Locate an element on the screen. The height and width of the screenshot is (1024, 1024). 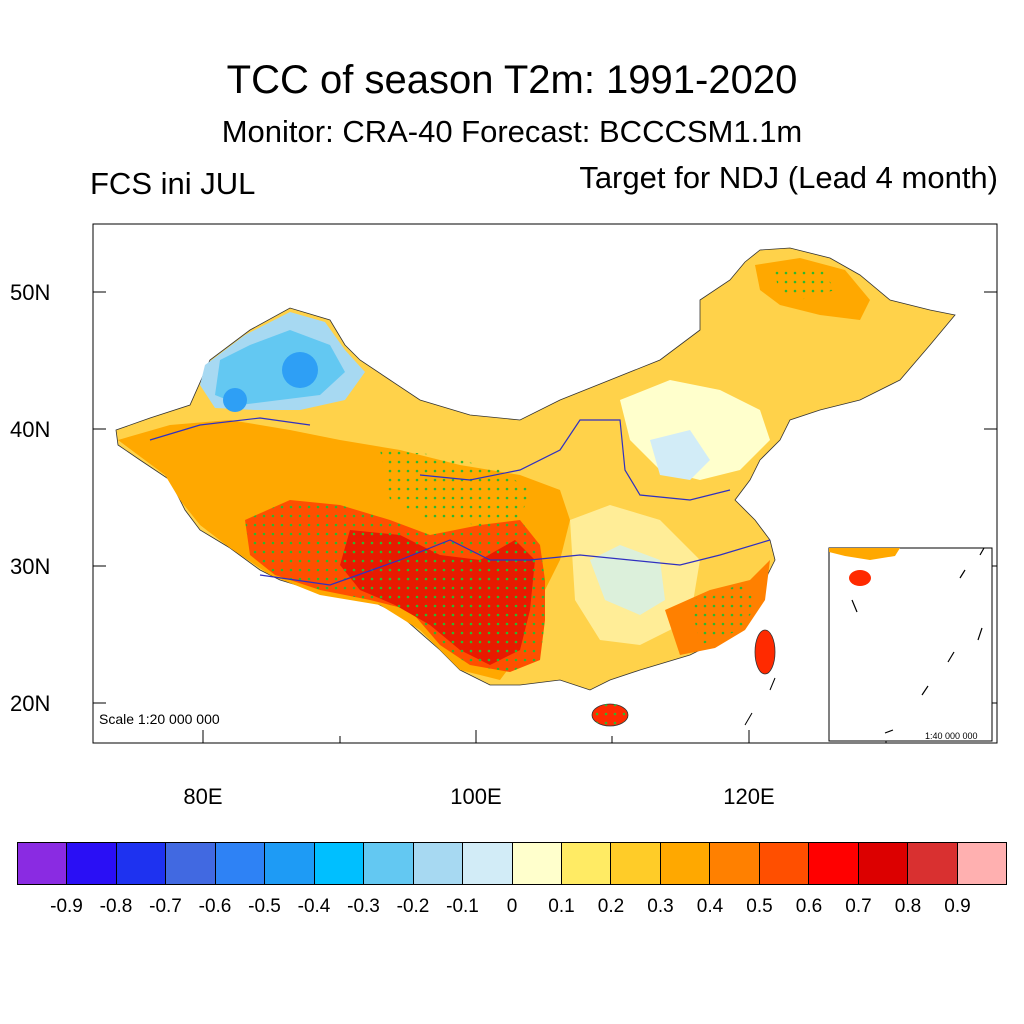
lon-label-120e: 120E is located at coordinates (749, 796).